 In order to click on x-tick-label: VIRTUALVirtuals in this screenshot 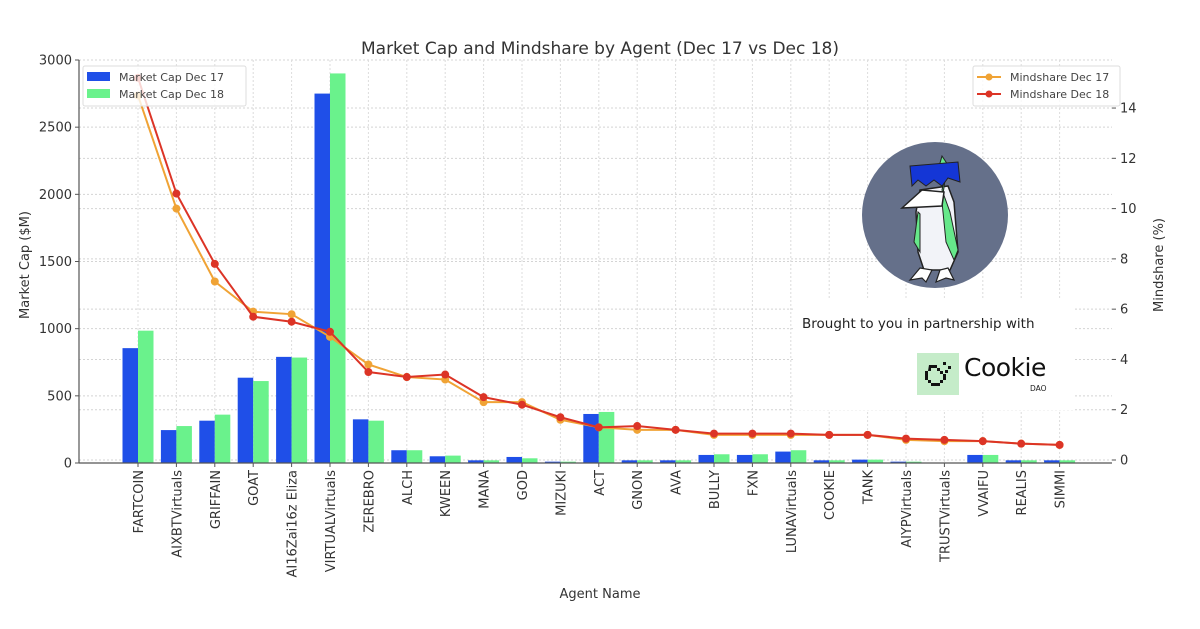, I will do `click(331, 521)`.